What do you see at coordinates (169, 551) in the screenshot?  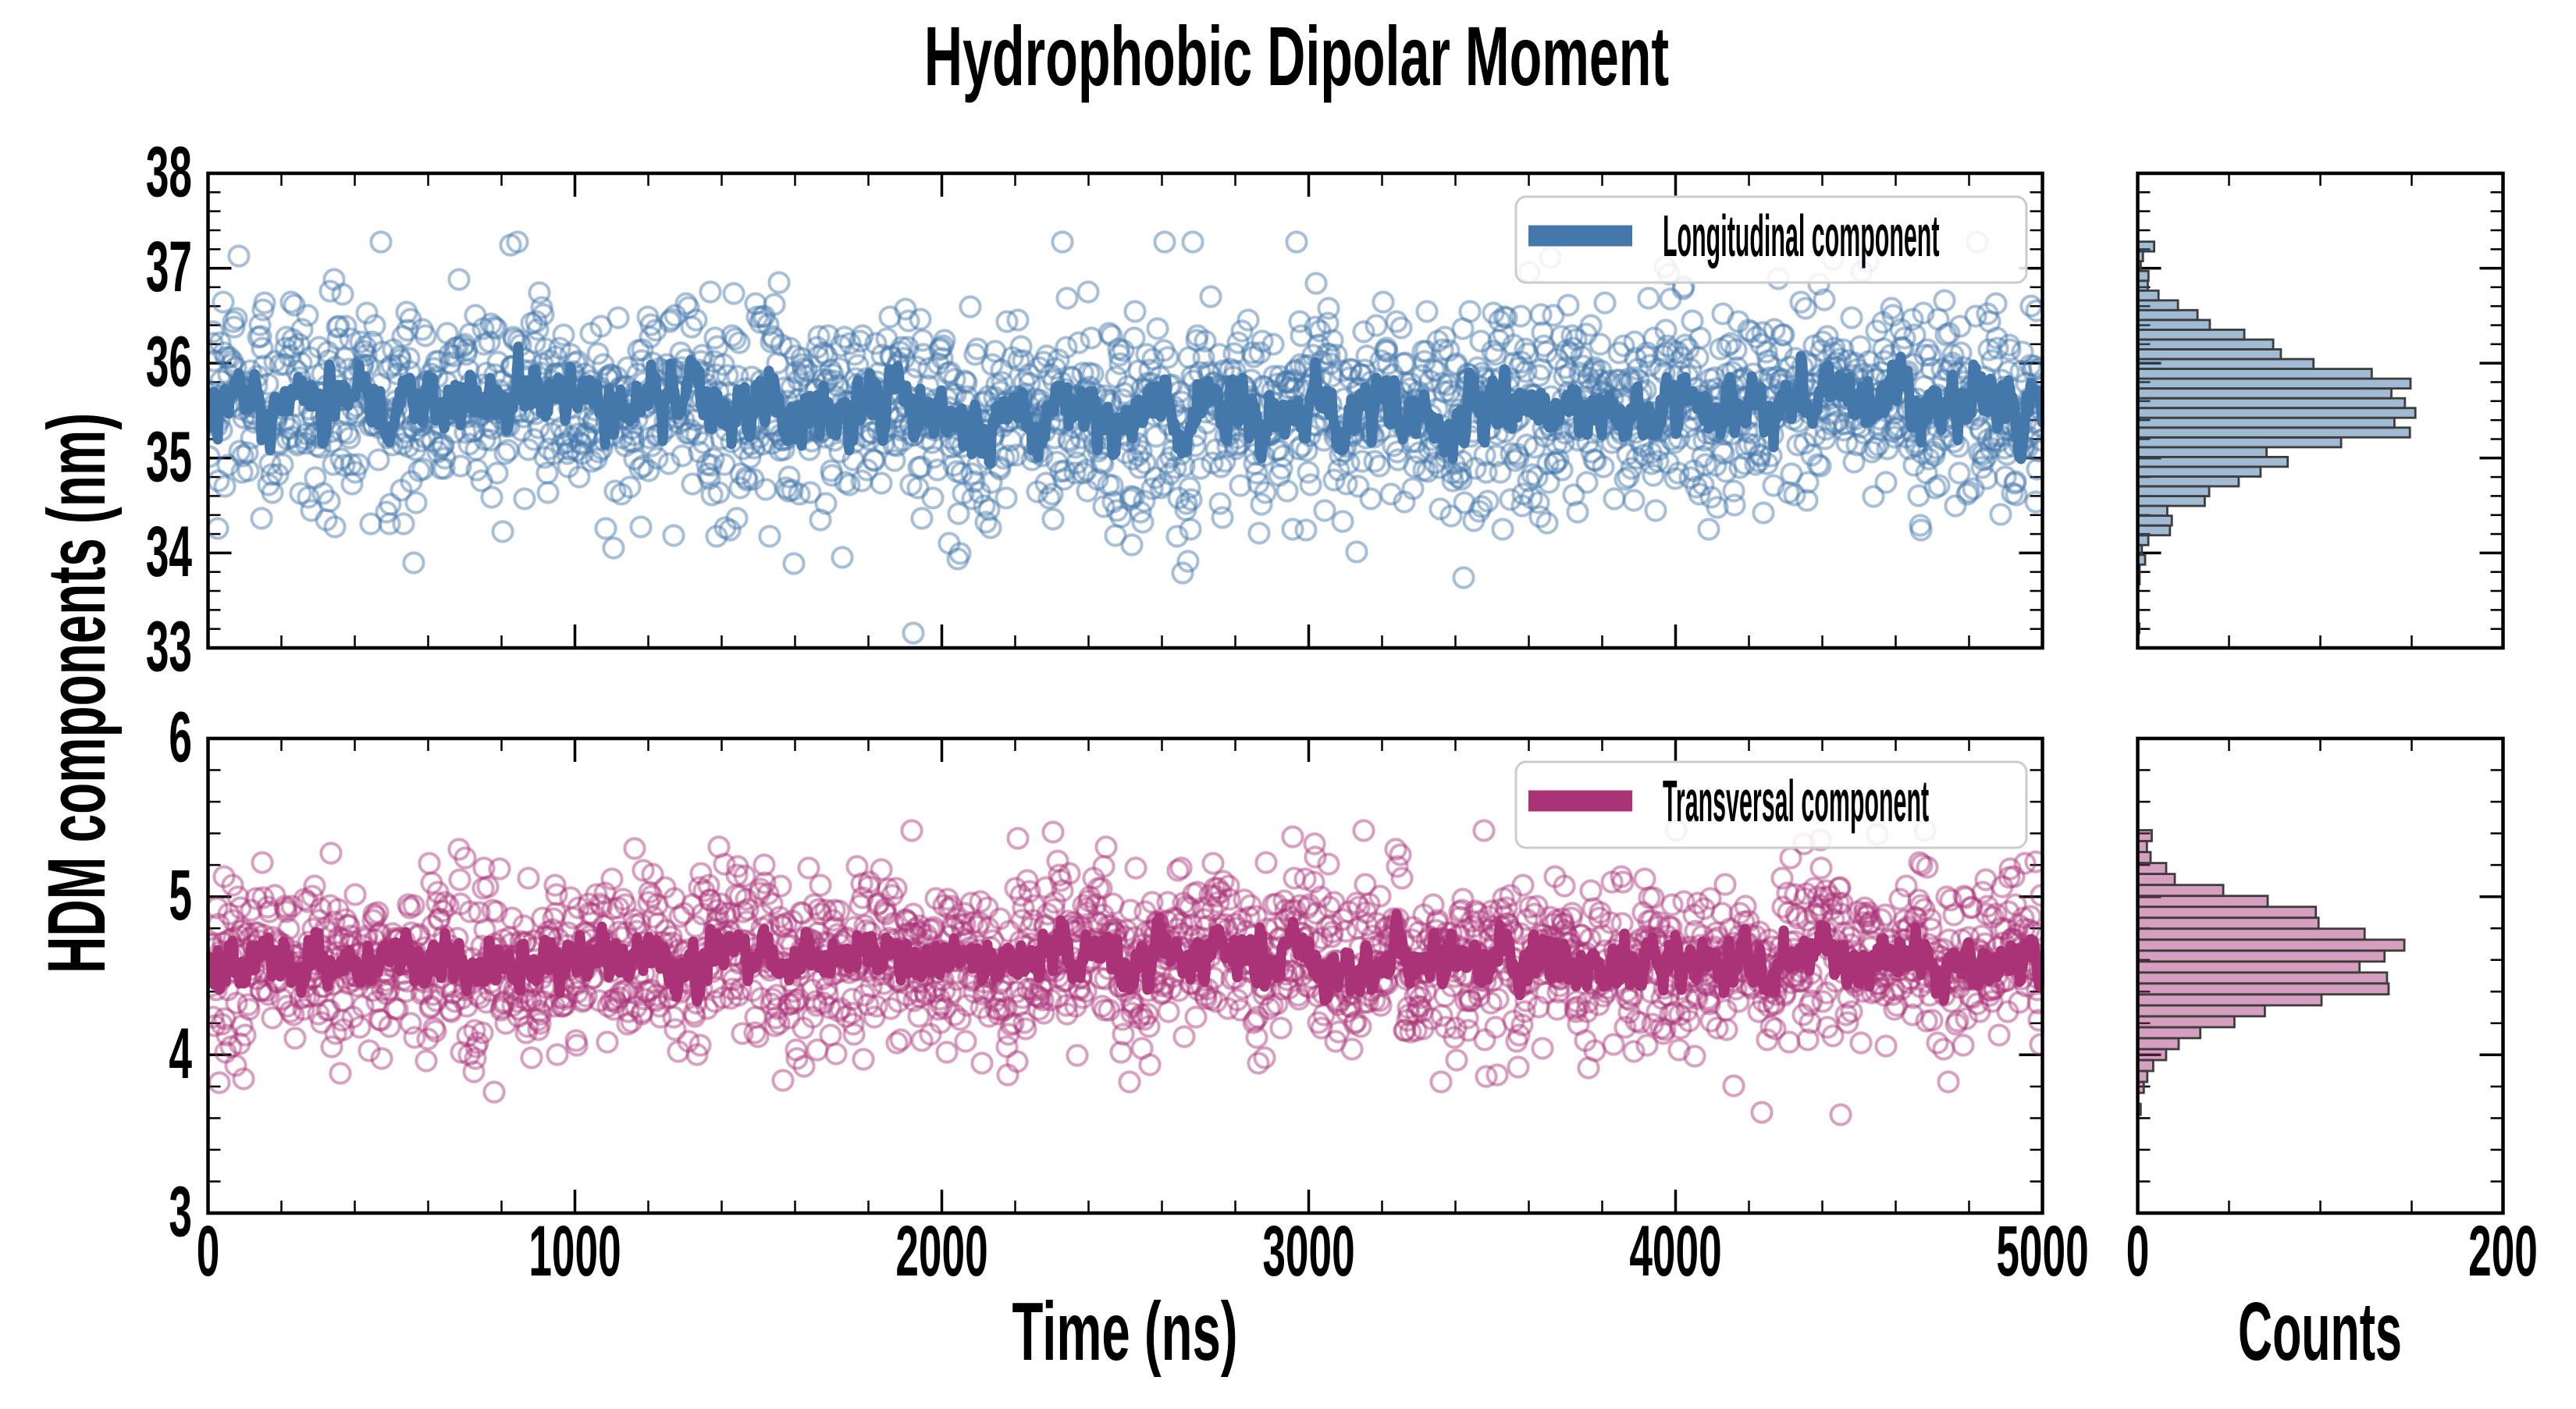 I see `svg-text: 34` at bounding box center [169, 551].